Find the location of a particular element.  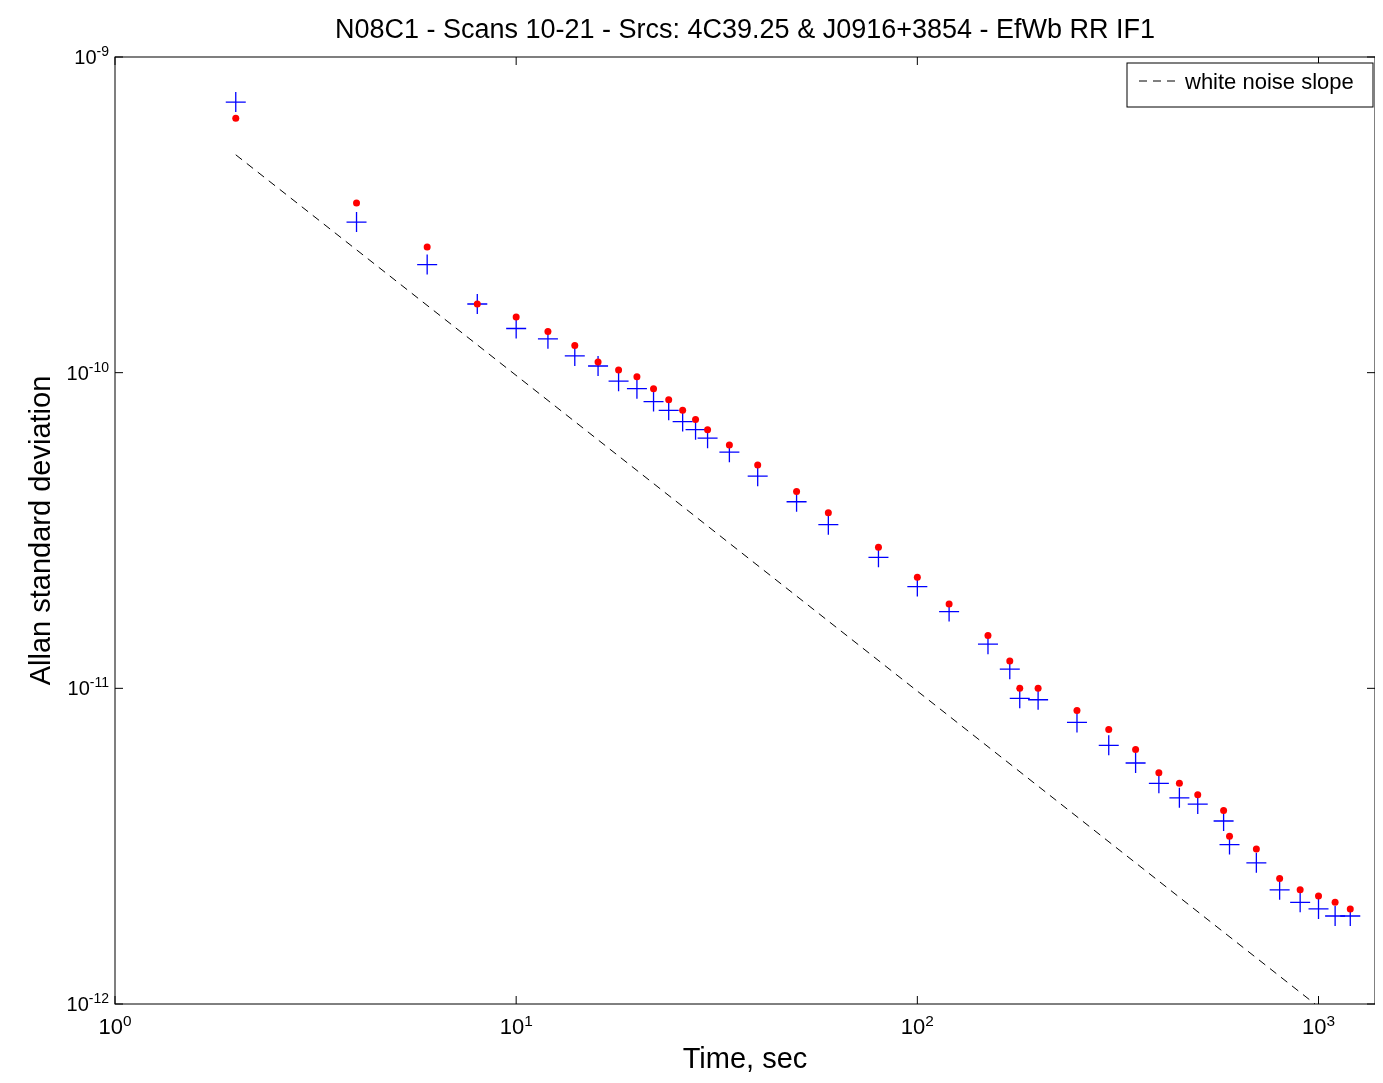

x-tick-label: 10$^{3}$ is located at coordinates (1318, 1025).